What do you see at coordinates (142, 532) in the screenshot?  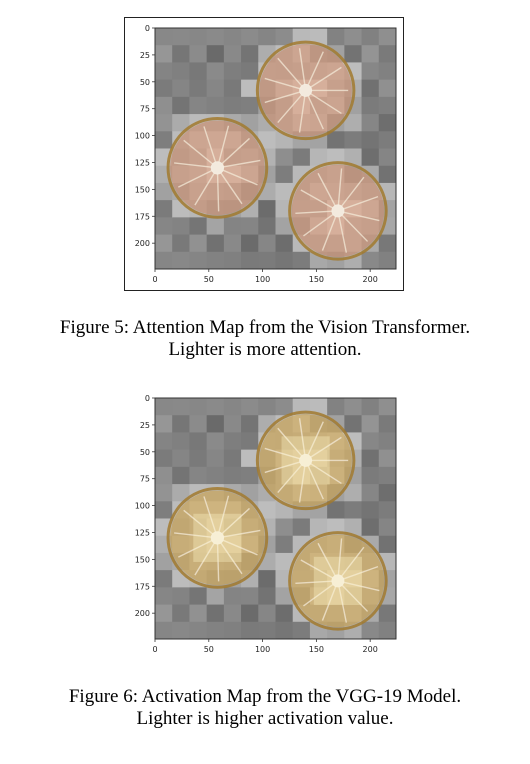 I see `y-tick-label: 125` at bounding box center [142, 532].